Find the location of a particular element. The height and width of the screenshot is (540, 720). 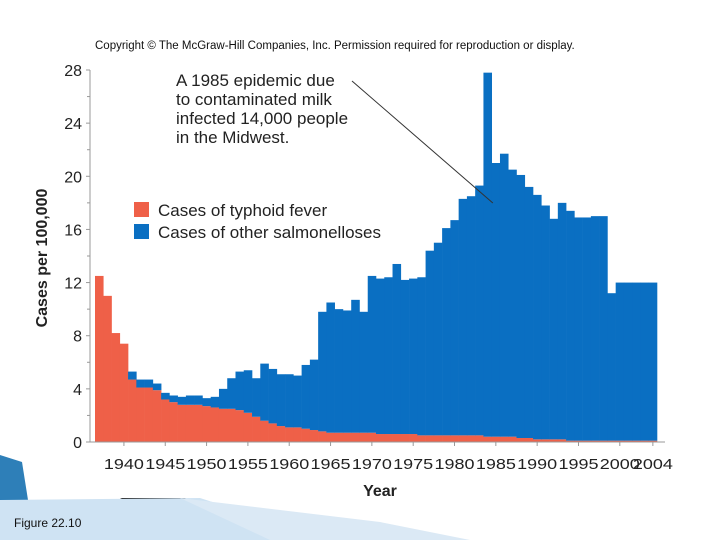

slide-corner-band-left is located at coordinates (14, 477).